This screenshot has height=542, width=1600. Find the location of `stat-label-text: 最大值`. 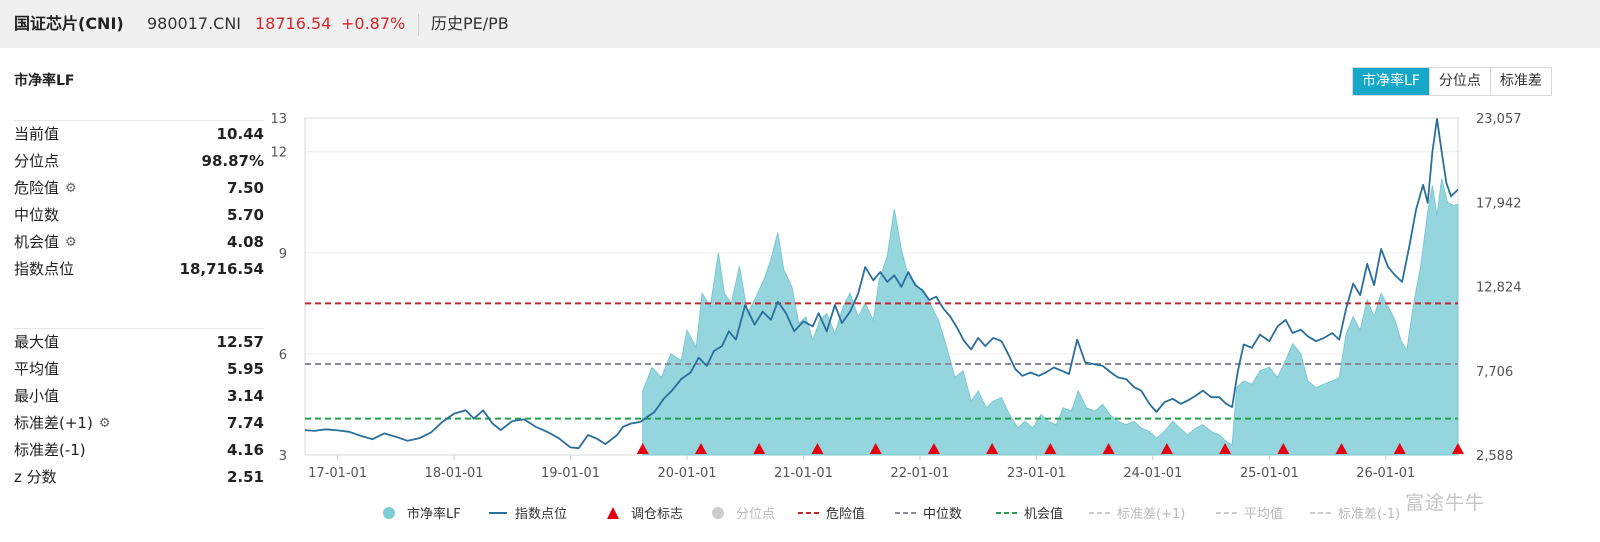

stat-label-text: 最大值 is located at coordinates (37, 342).